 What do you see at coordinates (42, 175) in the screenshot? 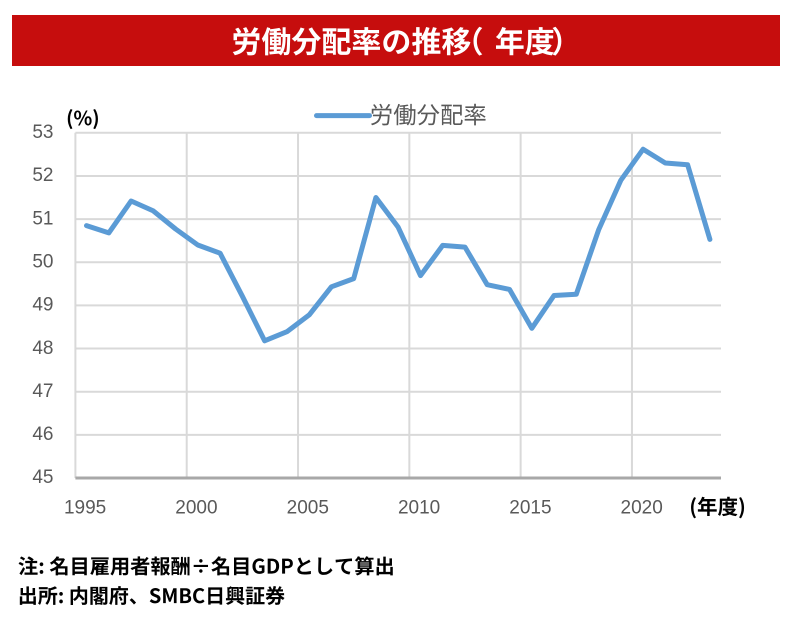
I see `svg-text: 52` at bounding box center [42, 175].